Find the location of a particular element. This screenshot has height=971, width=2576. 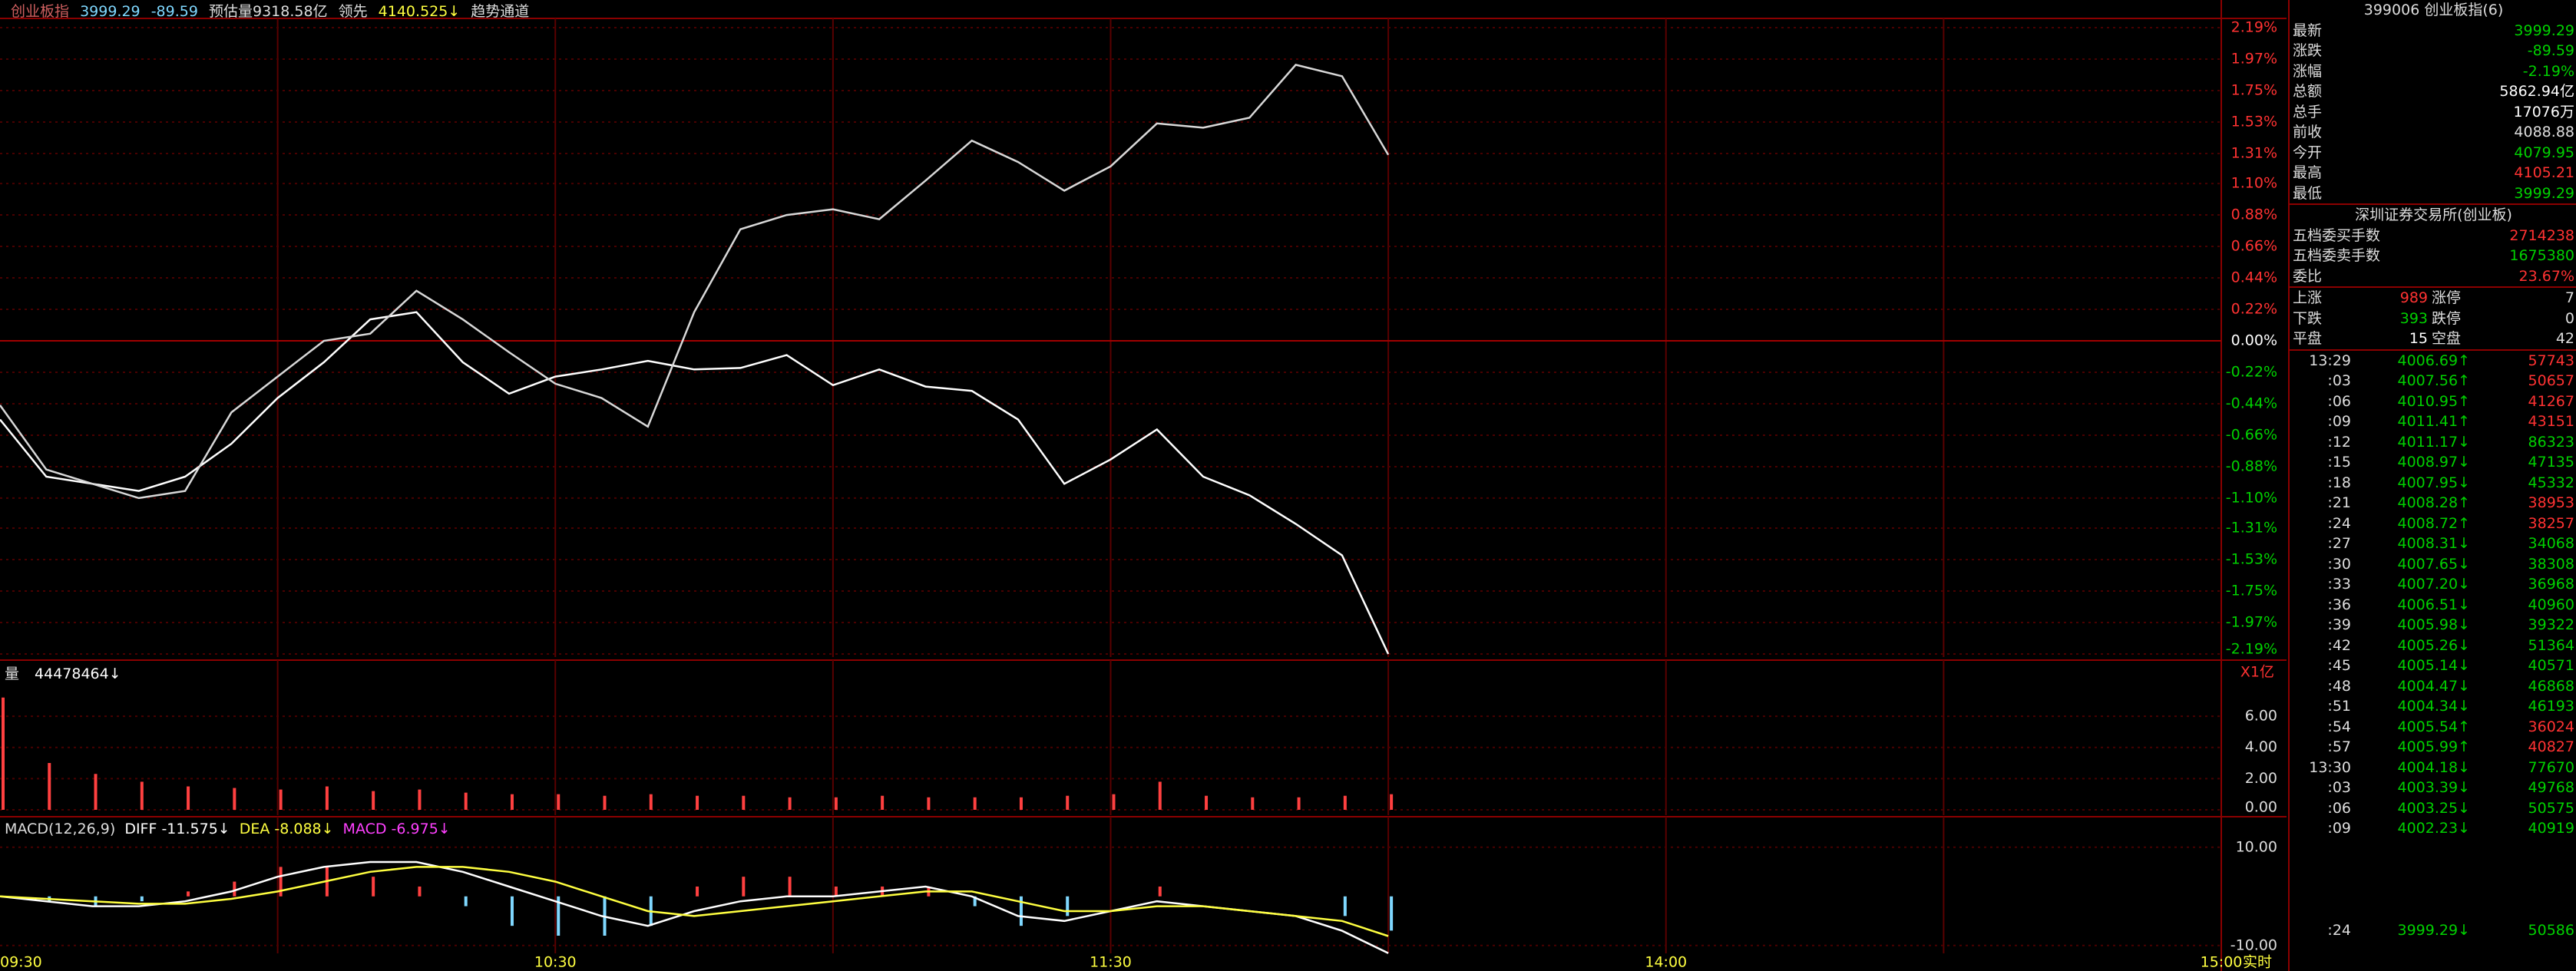

quote-value: 4079.95 is located at coordinates (2544, 152).